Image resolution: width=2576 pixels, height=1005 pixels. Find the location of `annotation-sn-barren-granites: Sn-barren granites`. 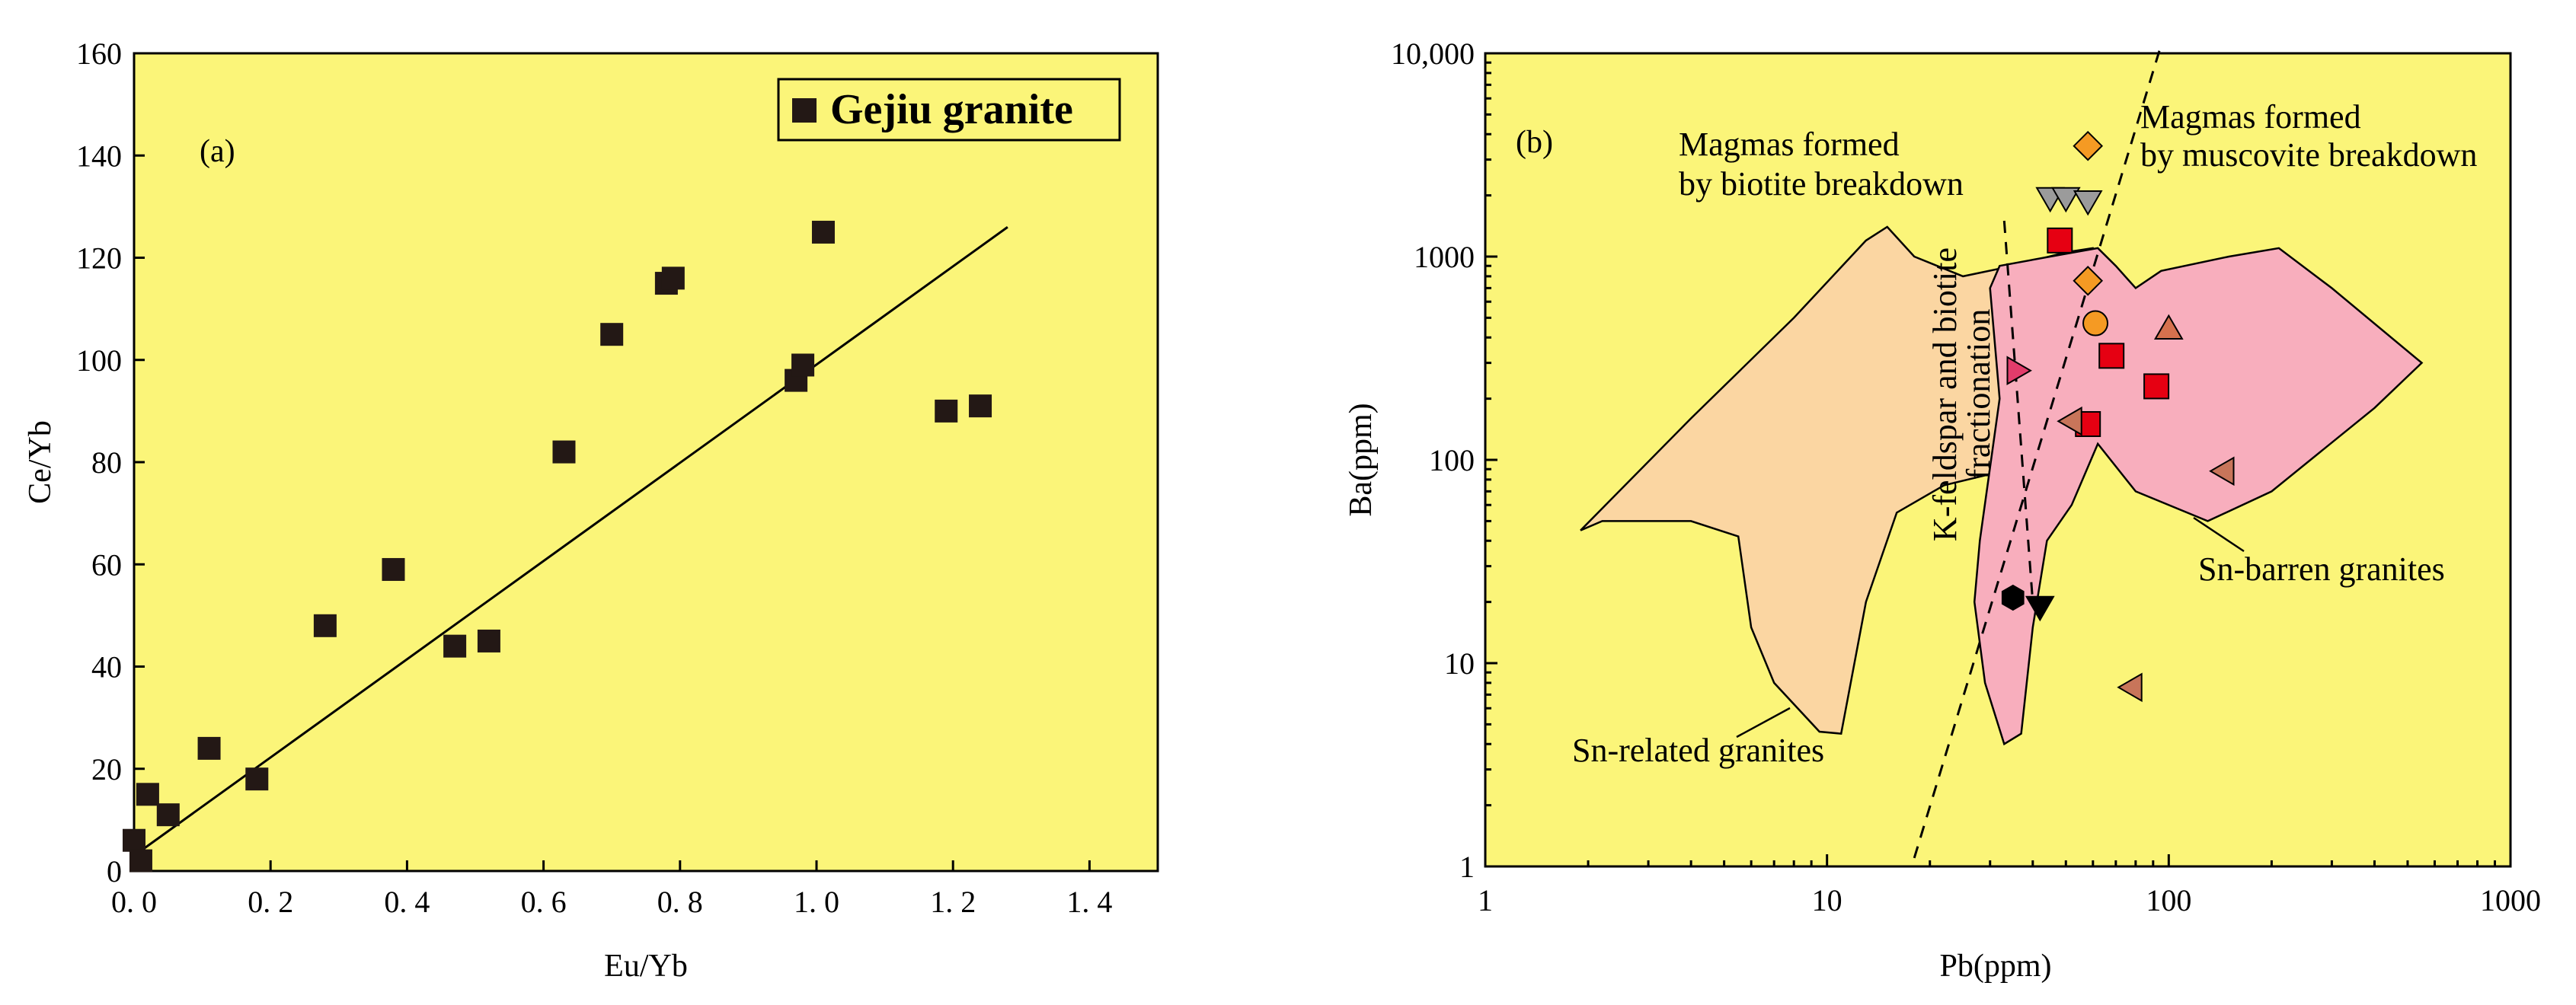

annotation-sn-barren-granites: Sn-barren granites is located at coordinates (2321, 569).